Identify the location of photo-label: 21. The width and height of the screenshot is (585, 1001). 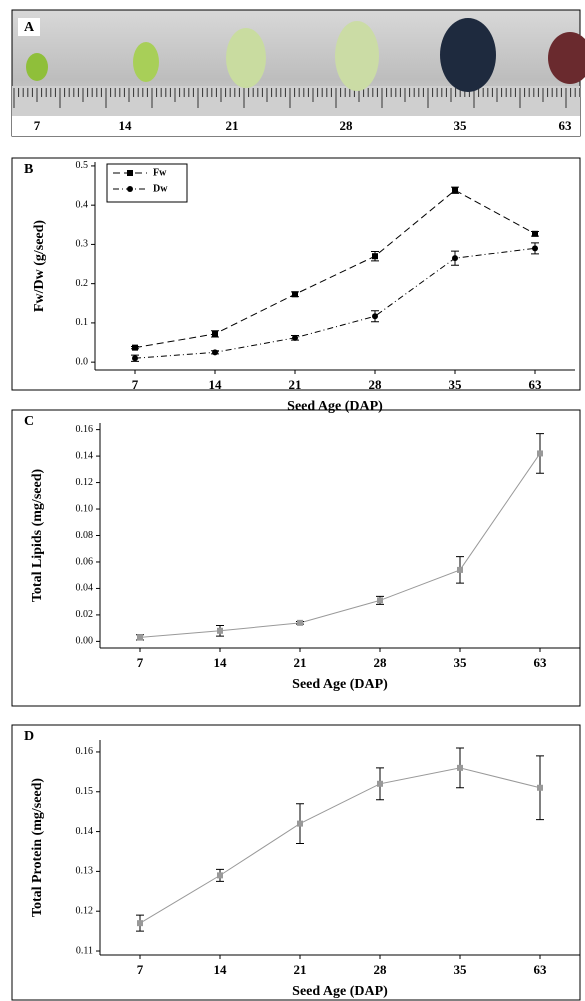
(232, 125).